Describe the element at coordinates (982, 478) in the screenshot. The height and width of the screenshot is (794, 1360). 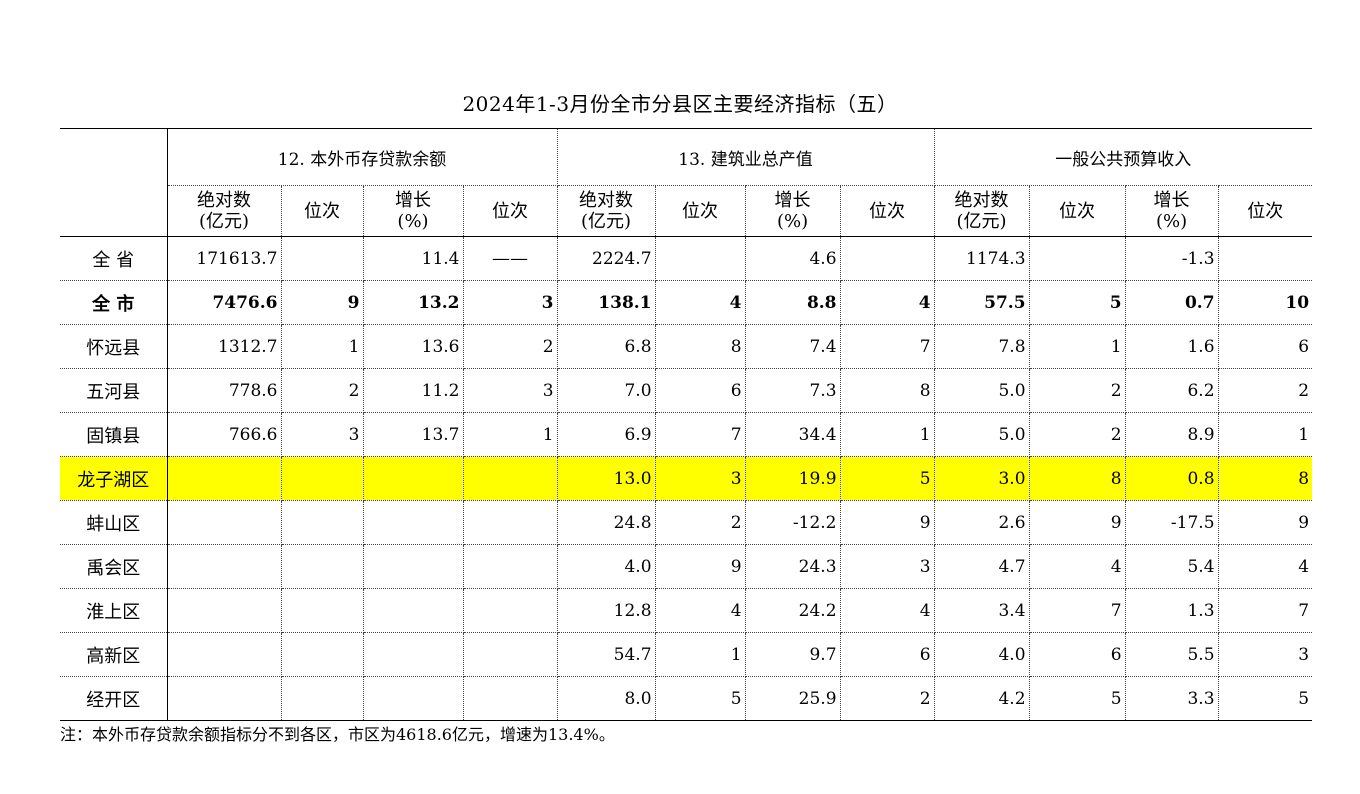
I see `table-cell: 3.0` at that location.